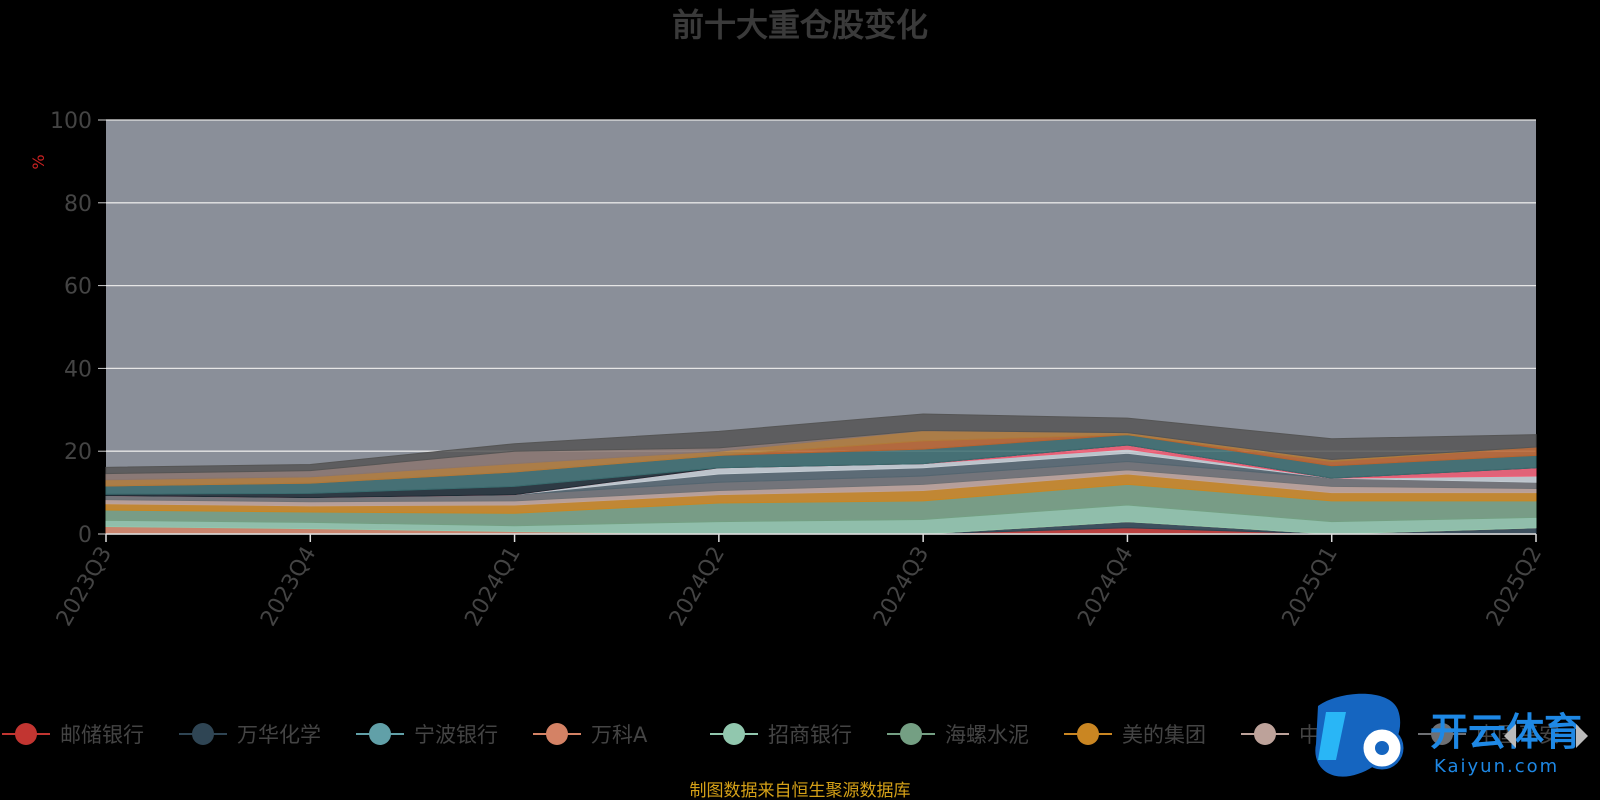 Image resolution: width=1600 pixels, height=800 pixels. Describe the element at coordinates (1546, 736) in the screenshot. I see `legend-pager` at that location.